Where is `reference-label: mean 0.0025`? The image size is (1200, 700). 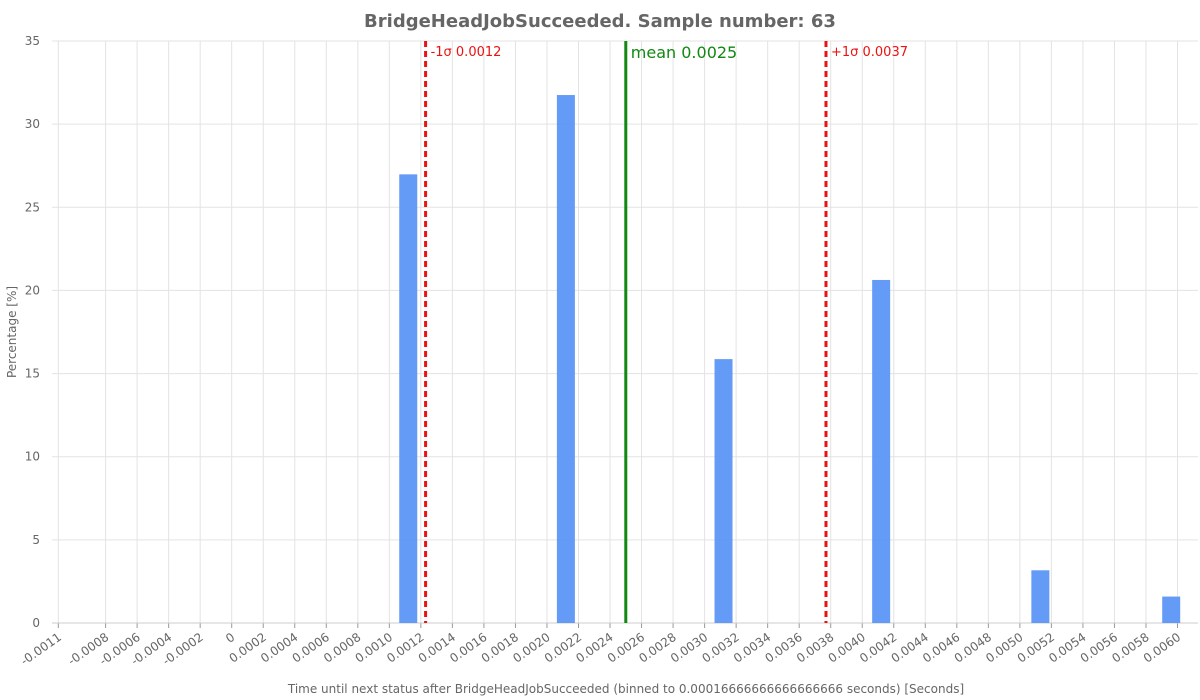
reference-label: mean 0.0025 is located at coordinates (684, 52).